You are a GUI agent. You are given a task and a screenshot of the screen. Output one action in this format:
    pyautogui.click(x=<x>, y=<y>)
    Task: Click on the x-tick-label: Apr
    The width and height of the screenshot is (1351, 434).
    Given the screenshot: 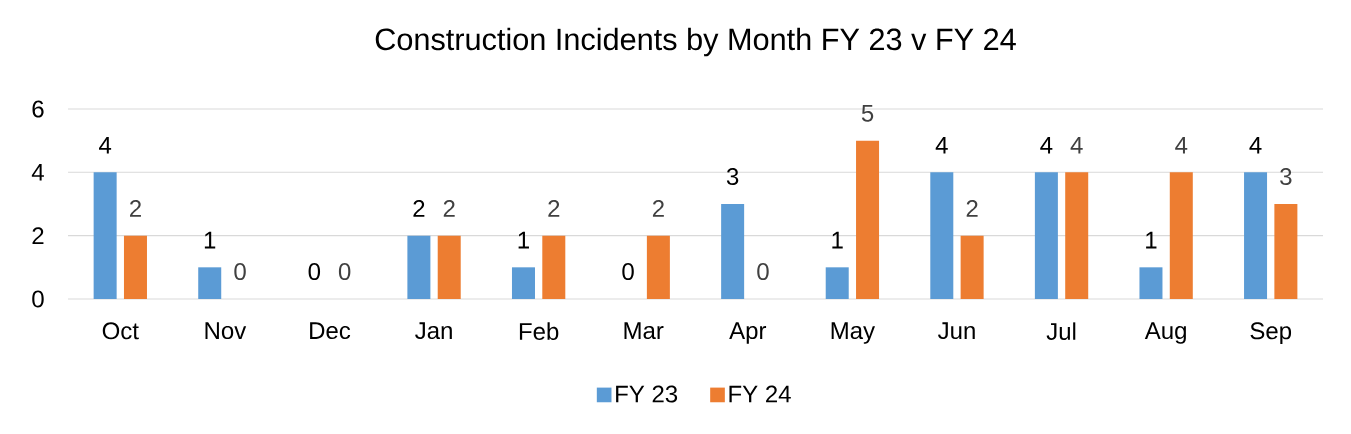 What is the action you would take?
    pyautogui.click(x=748, y=333)
    